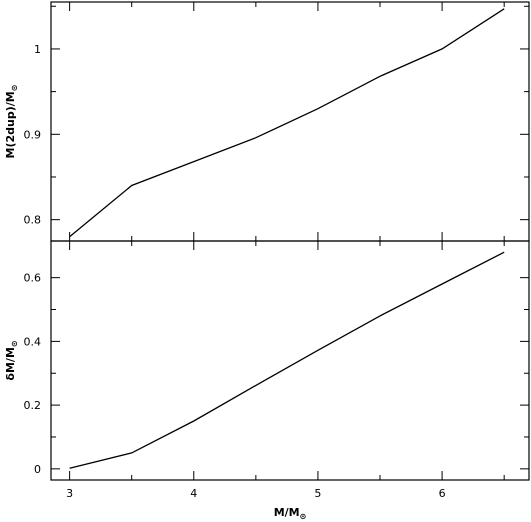 The height and width of the screenshot is (522, 531). Describe the element at coordinates (33, 405) in the screenshot. I see `bottom-y-tick-label: 0.2` at that location.